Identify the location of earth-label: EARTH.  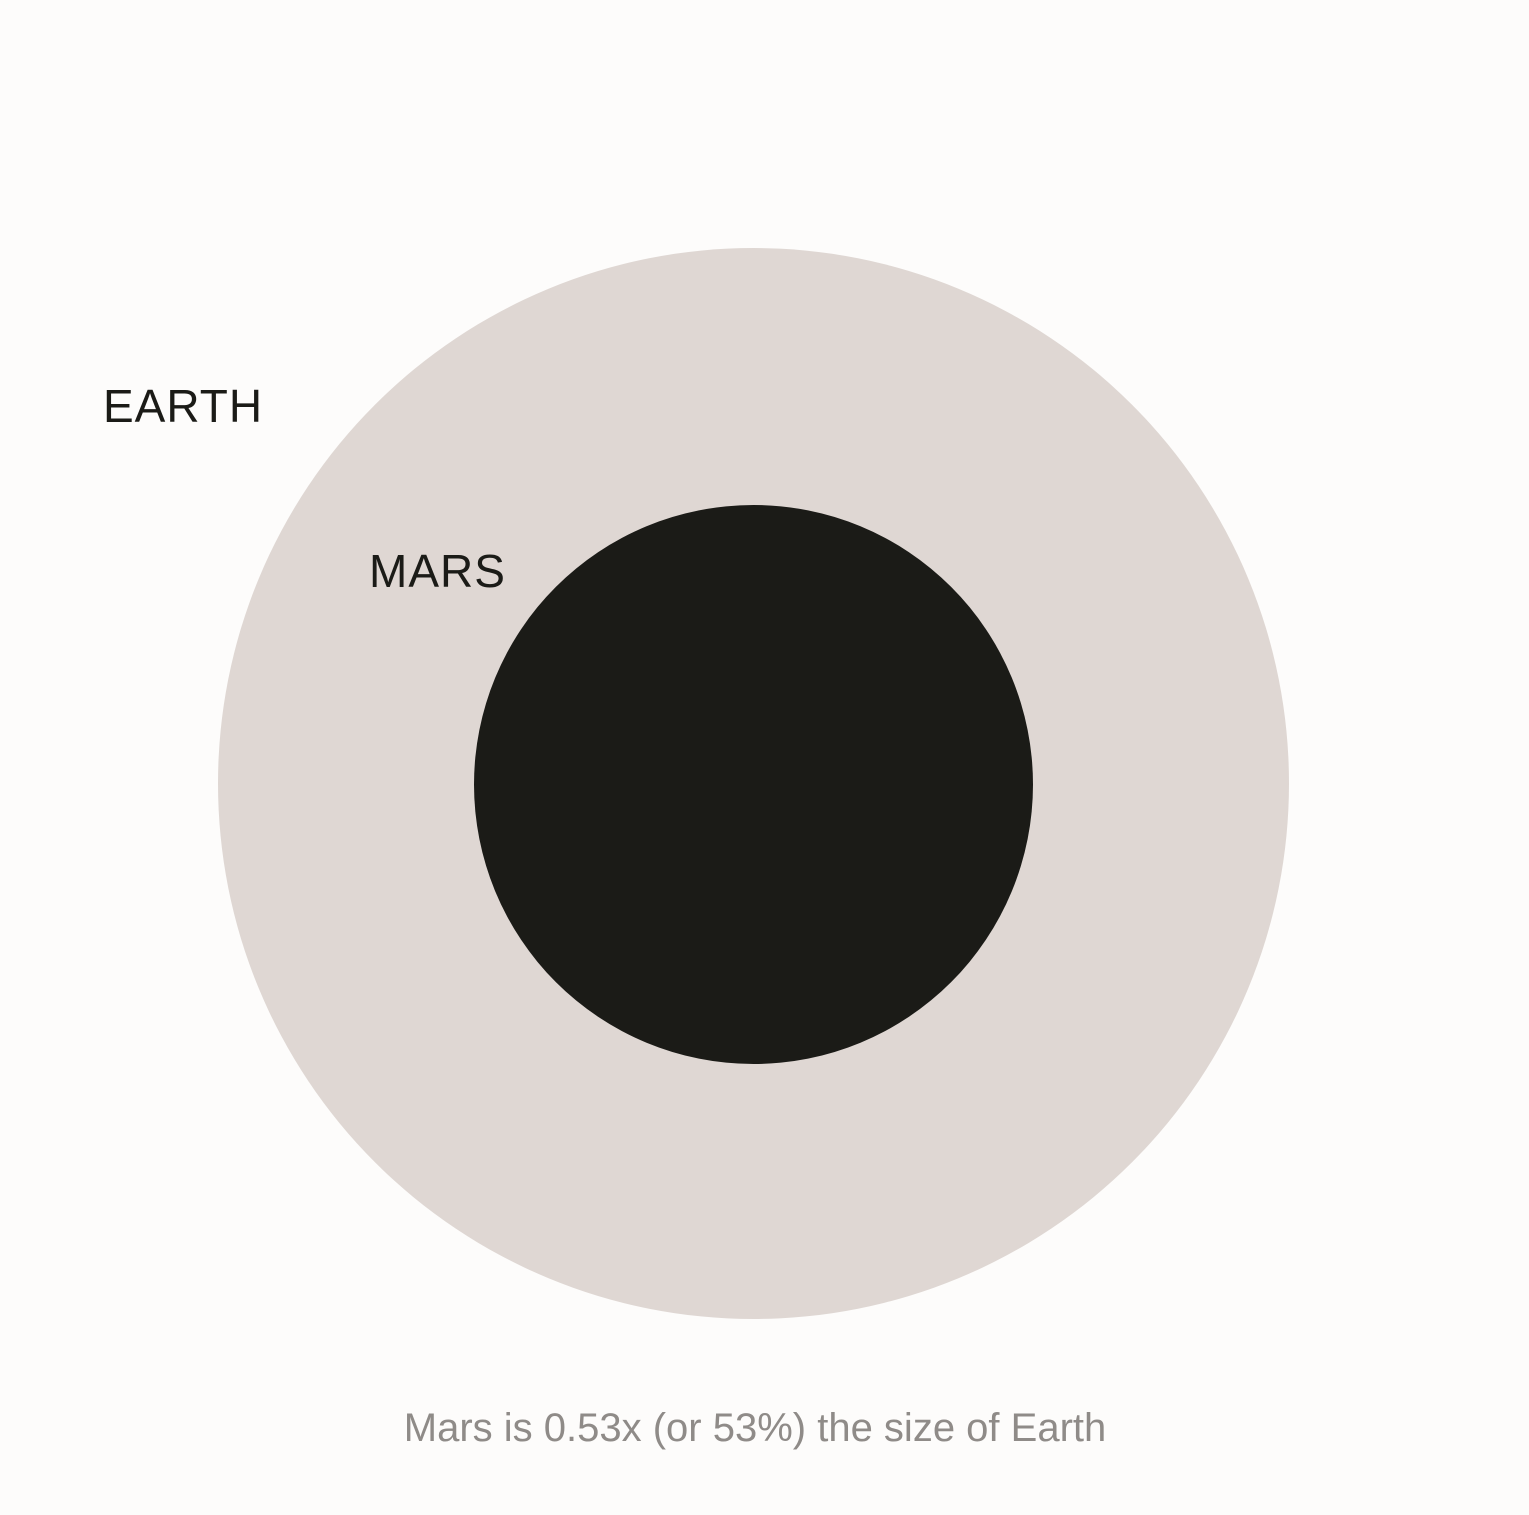
(183, 406).